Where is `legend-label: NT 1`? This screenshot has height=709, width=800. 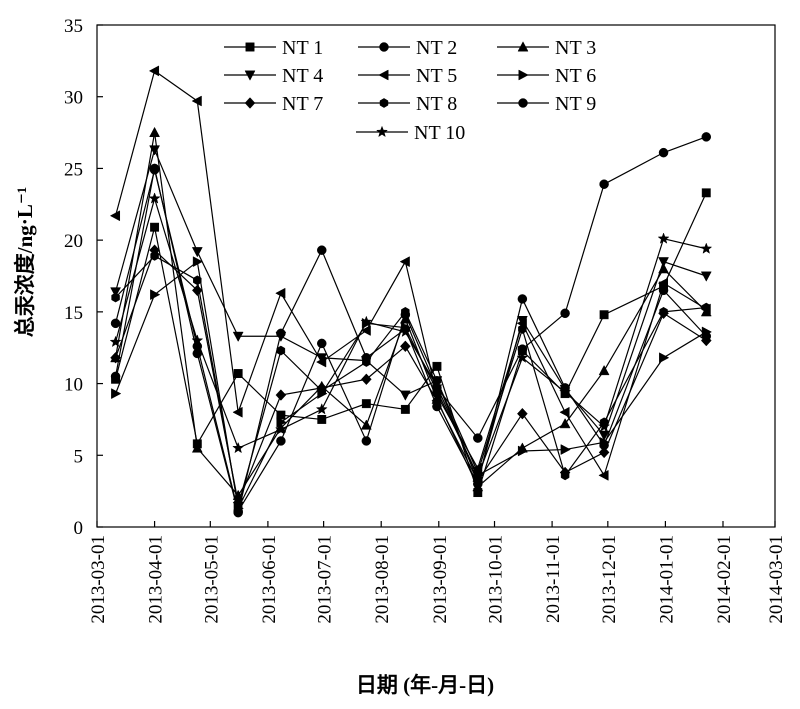
legend-label: NT 1 is located at coordinates (302, 48).